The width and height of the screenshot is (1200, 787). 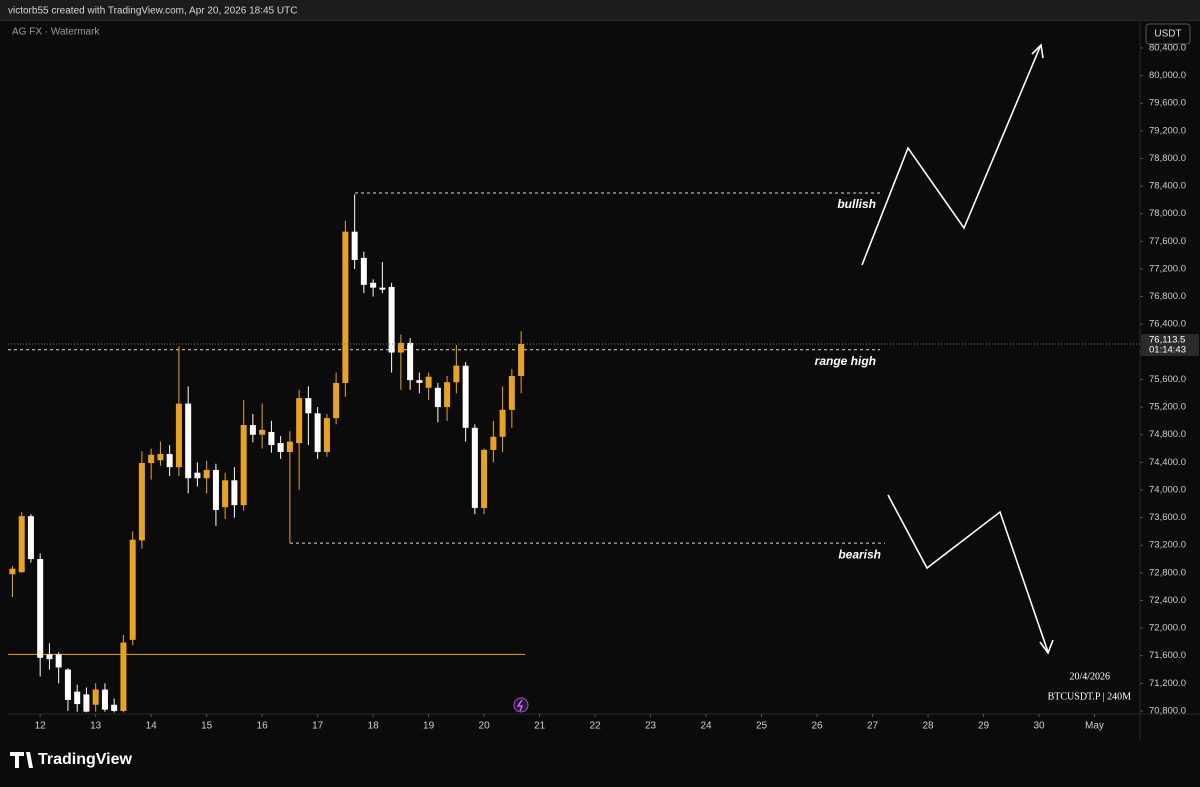 I want to click on currency-button, so click(x=1168, y=34).